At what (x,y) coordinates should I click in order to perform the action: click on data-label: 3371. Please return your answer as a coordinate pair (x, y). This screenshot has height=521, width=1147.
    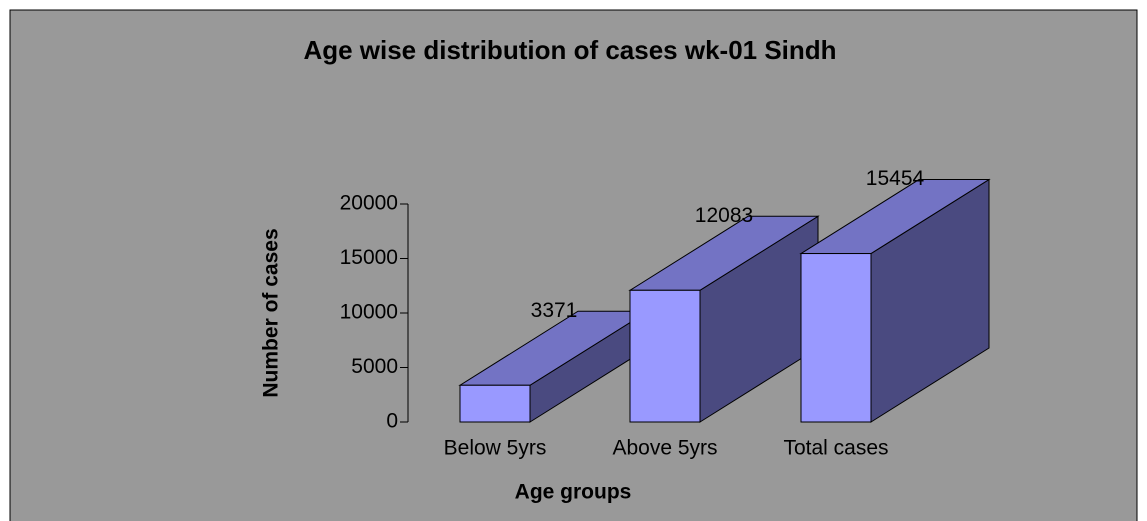
    Looking at the image, I should click on (554, 310).